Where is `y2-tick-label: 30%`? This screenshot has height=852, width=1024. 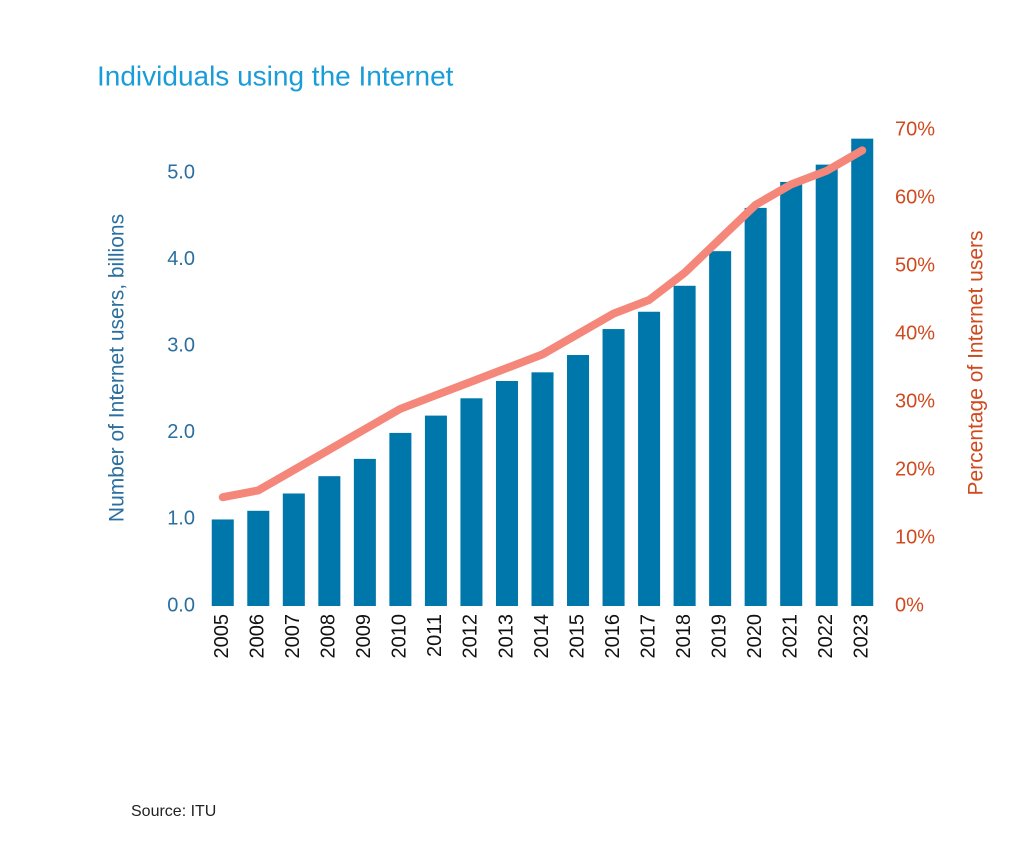
y2-tick-label: 30% is located at coordinates (915, 401).